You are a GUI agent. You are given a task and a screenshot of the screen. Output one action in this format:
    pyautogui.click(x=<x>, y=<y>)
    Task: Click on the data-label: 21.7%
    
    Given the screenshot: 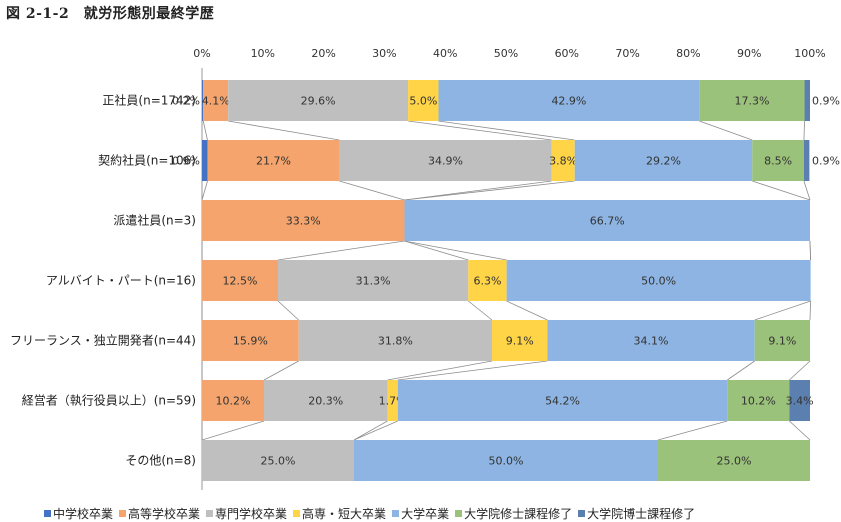 What is the action you would take?
    pyautogui.click(x=273, y=161)
    